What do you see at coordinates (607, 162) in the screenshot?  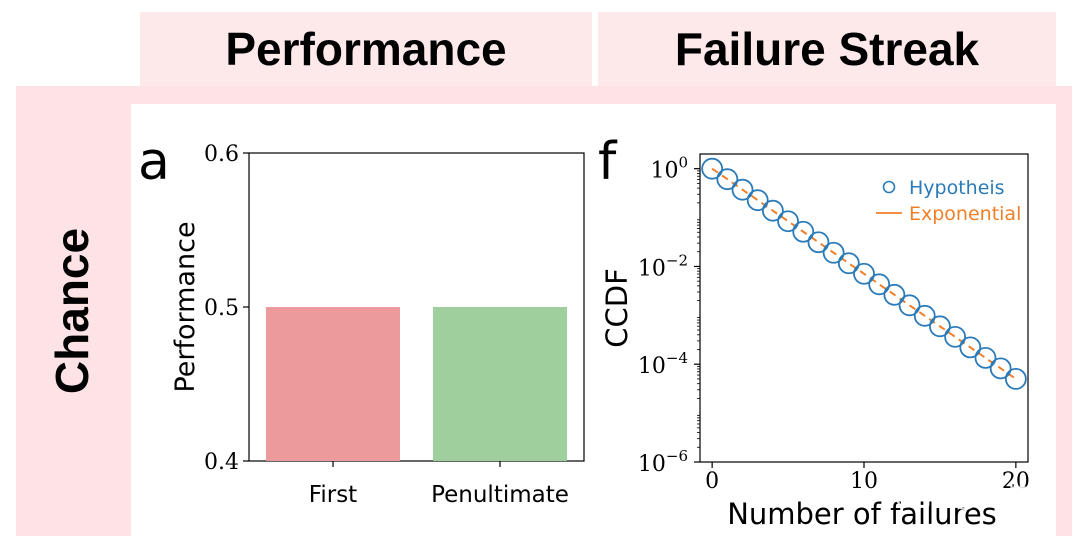 I see `panel-label-f: f` at bounding box center [607, 162].